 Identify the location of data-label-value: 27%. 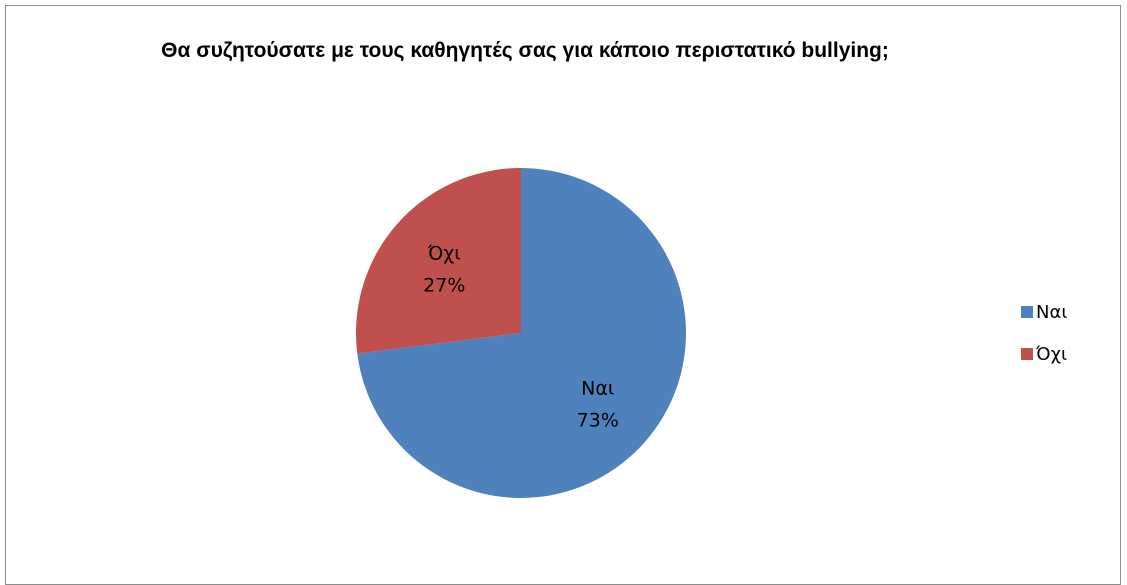
(444, 285).